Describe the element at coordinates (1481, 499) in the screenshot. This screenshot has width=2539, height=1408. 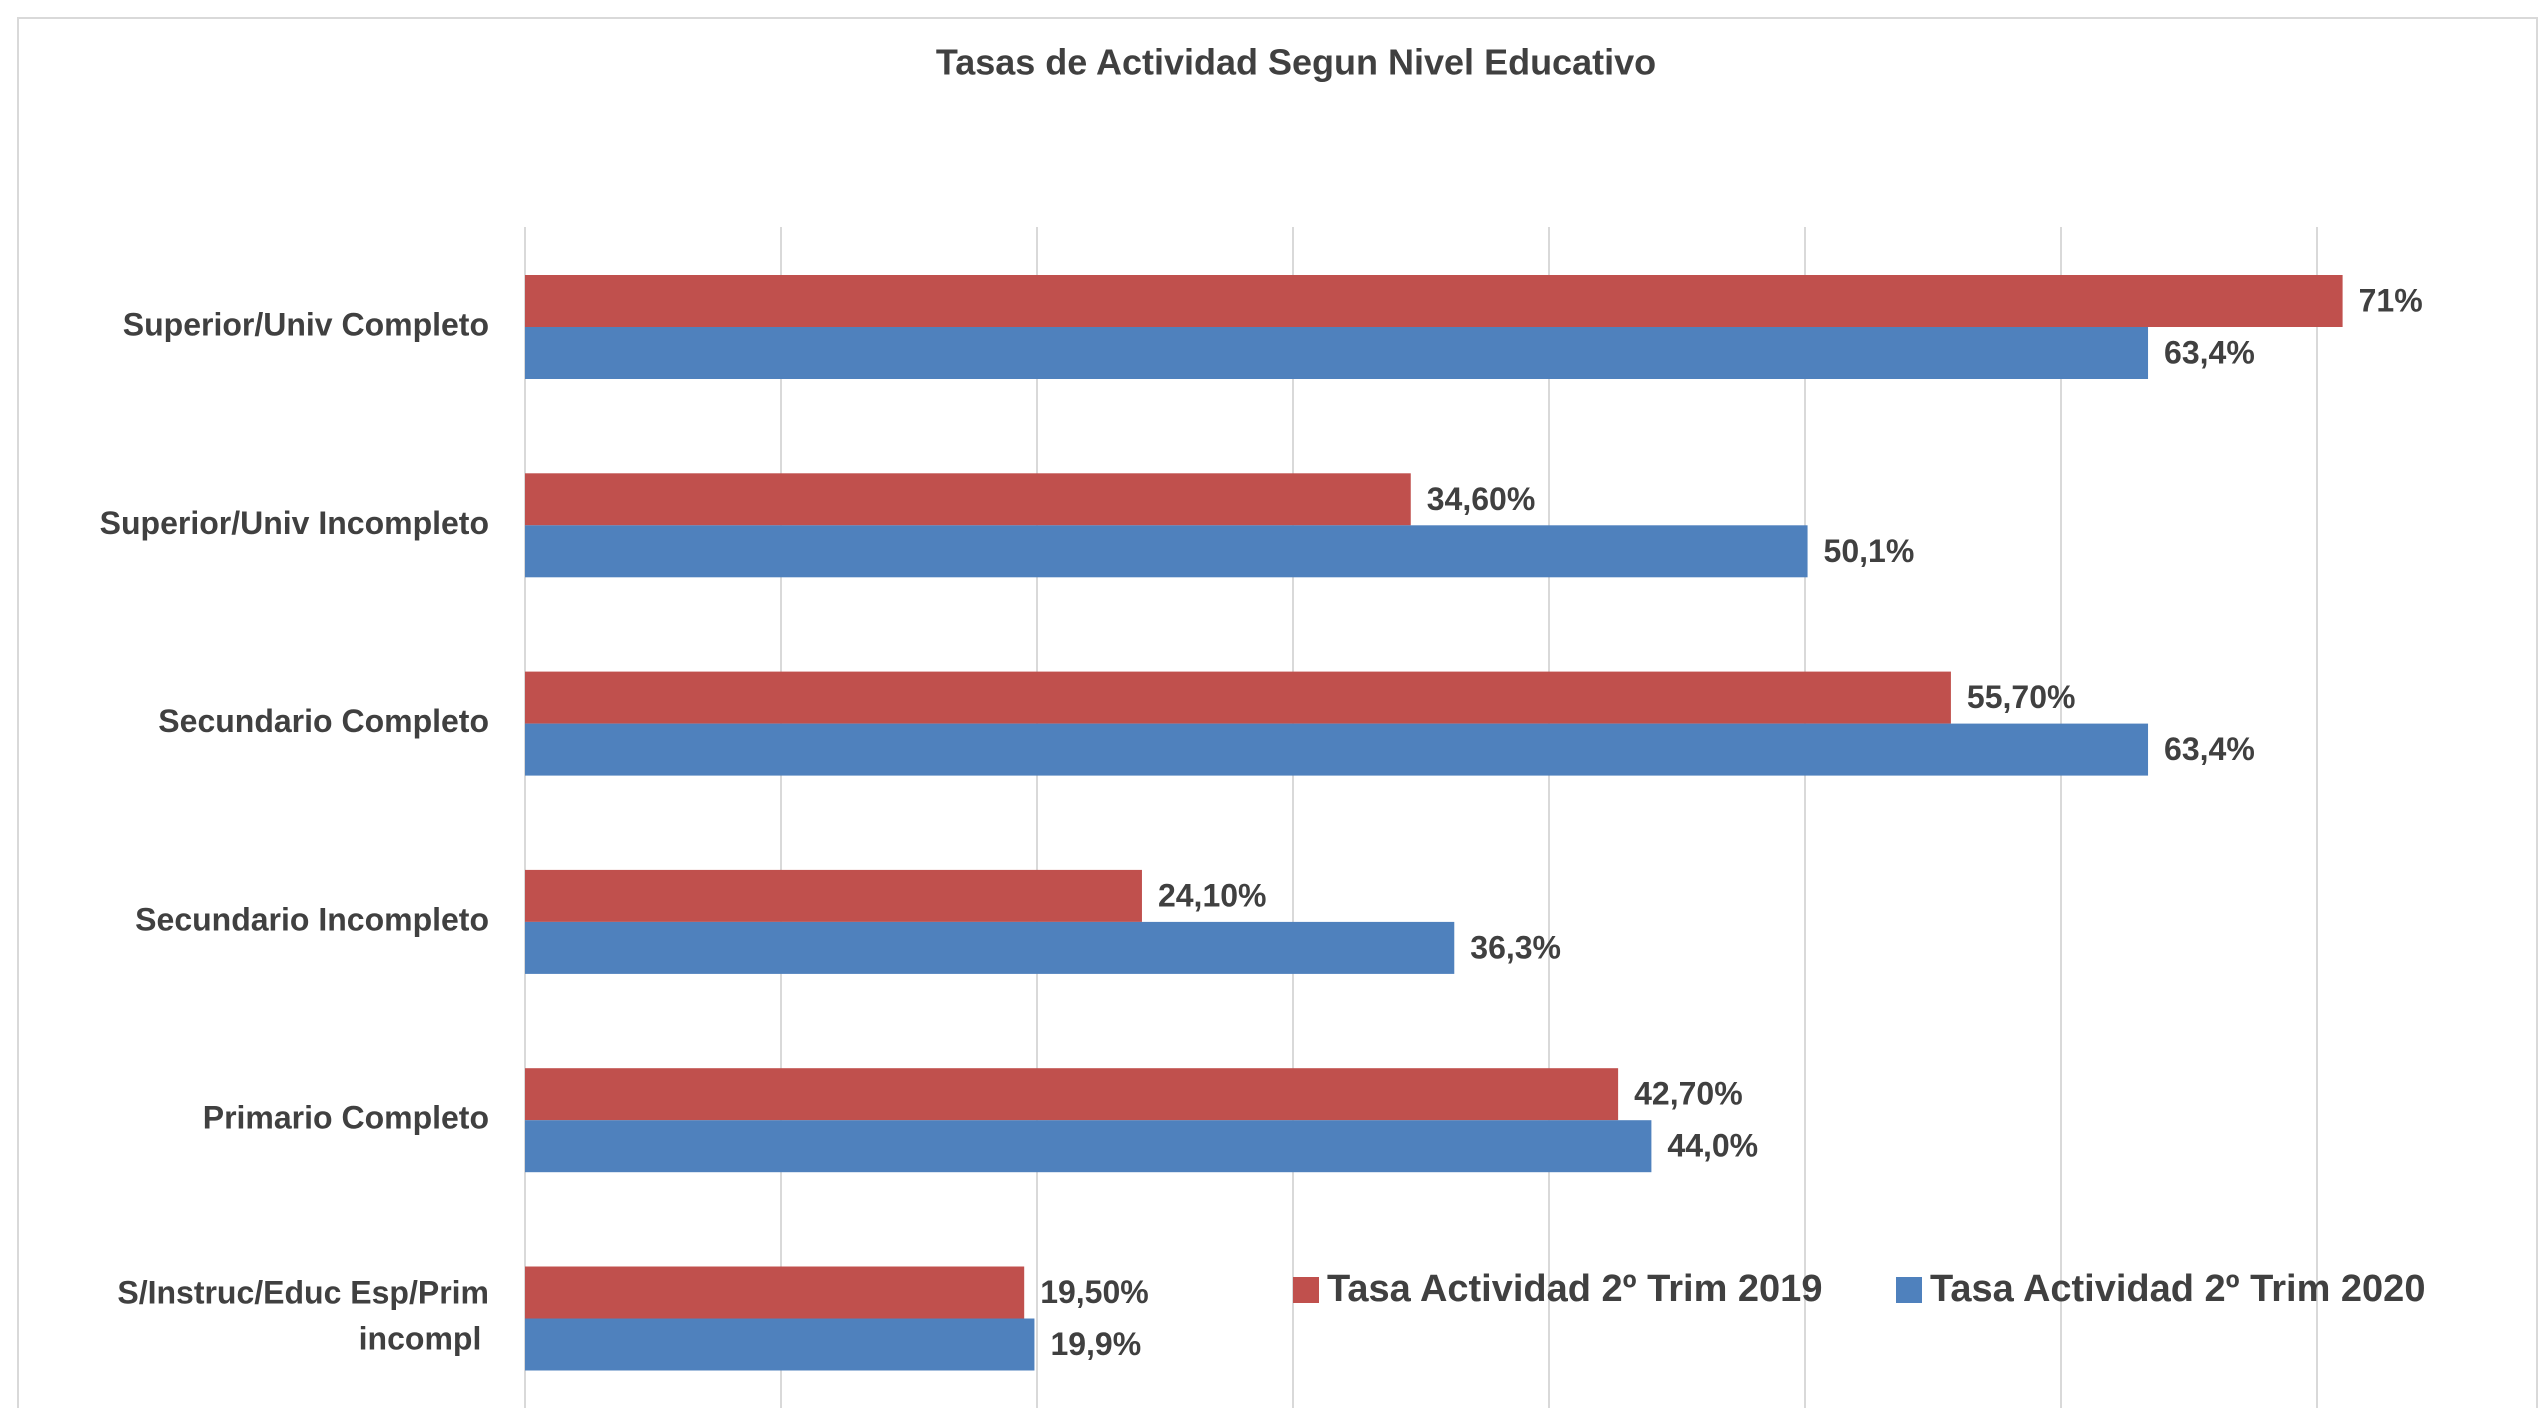
I see `data-label: 34,60%` at that location.